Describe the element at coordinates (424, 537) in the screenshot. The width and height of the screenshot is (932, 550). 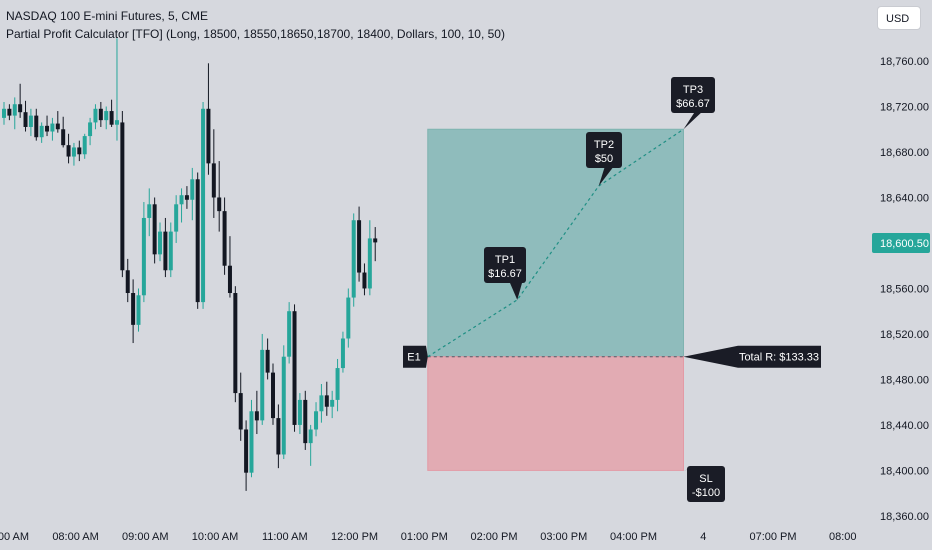
I see `x-tick-label: 01:00 PM` at that location.